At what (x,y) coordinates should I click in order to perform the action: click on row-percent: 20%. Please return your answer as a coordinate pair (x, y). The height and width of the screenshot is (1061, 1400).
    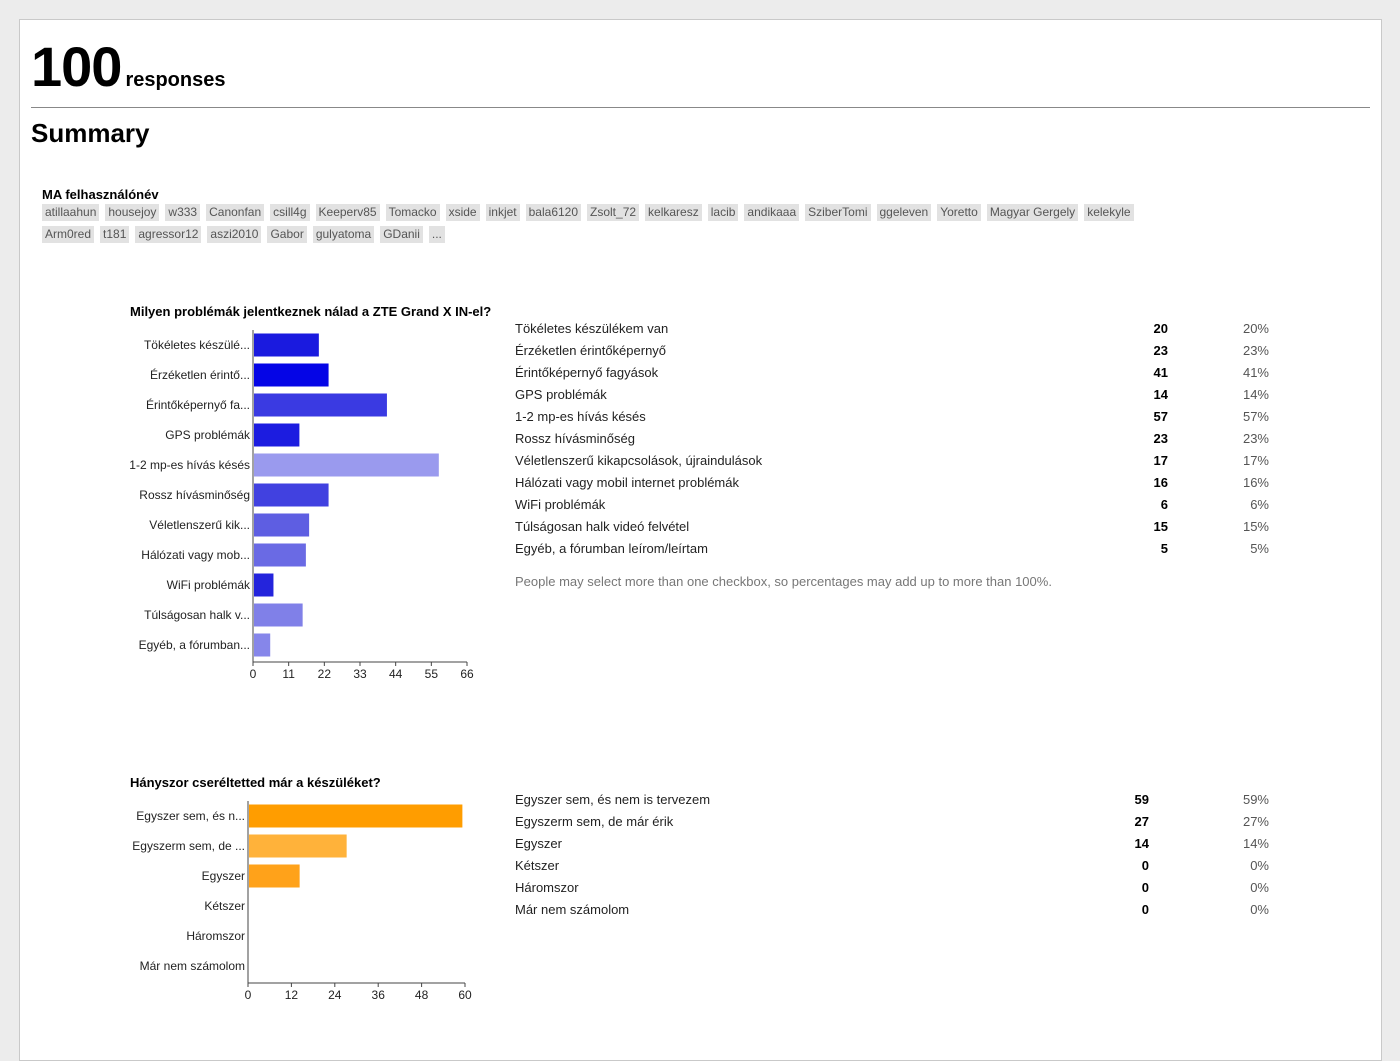
    Looking at the image, I should click on (1255, 328).